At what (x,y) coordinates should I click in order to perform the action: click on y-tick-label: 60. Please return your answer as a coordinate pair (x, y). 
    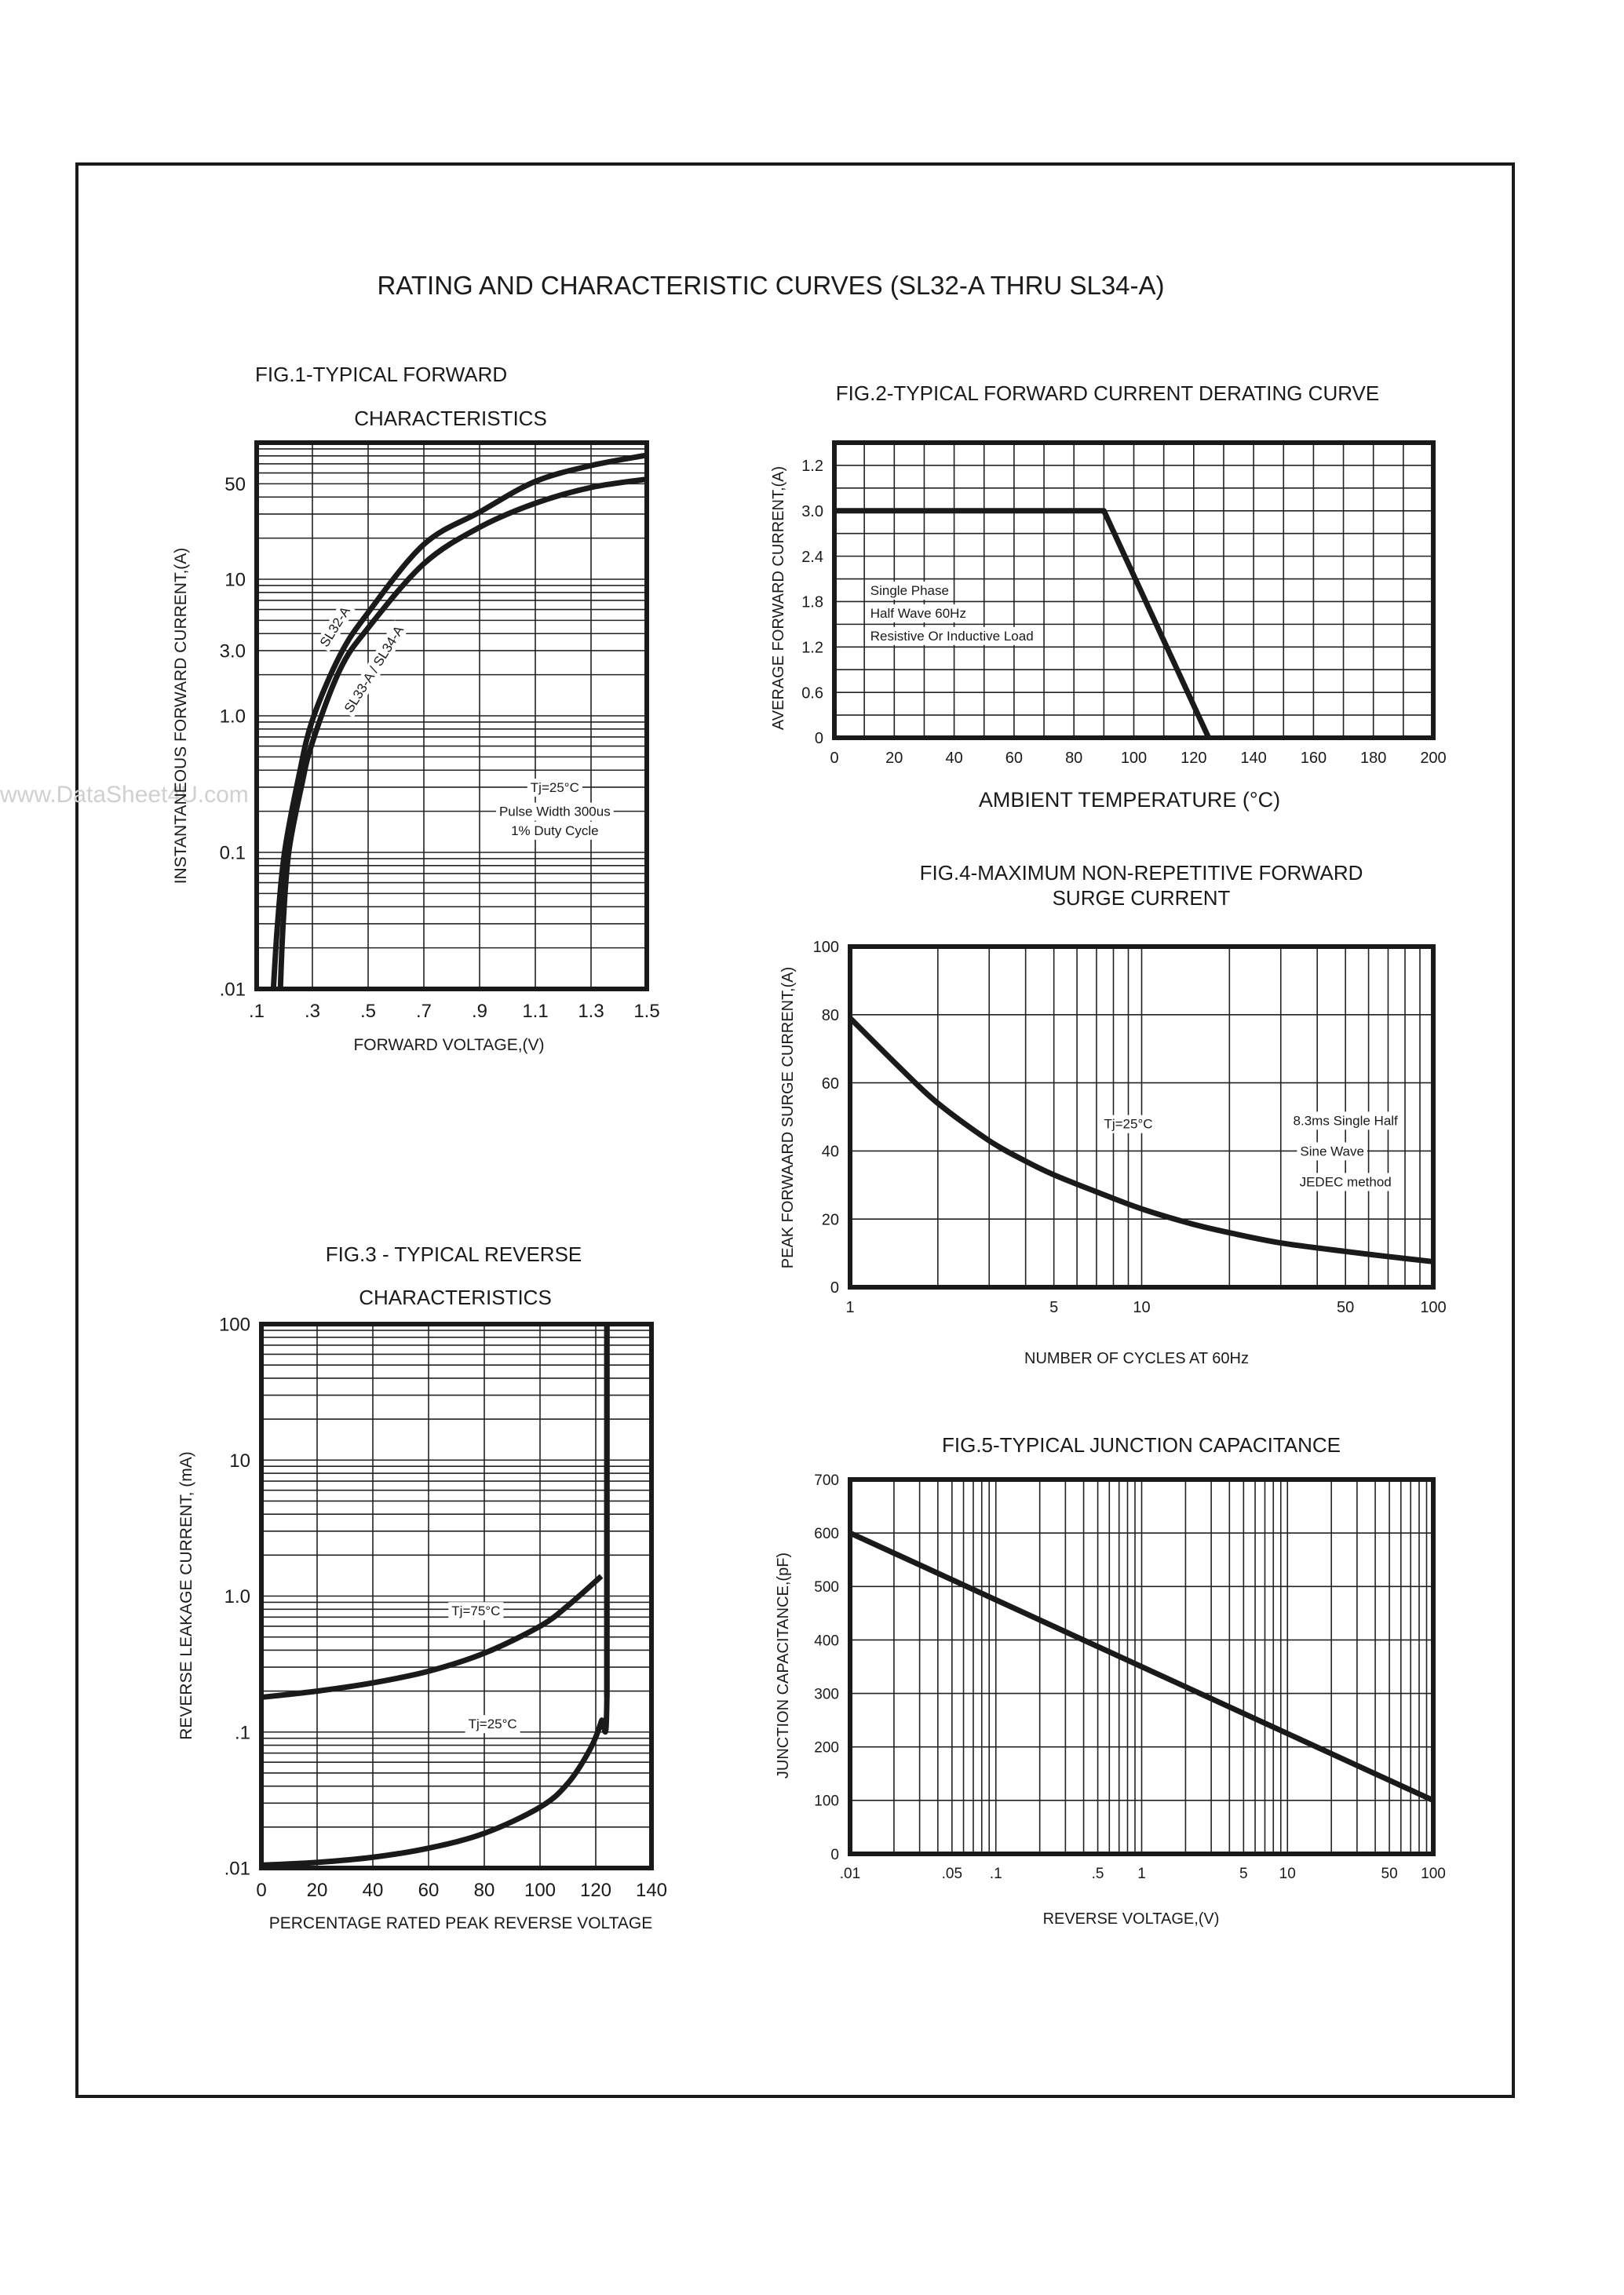
    Looking at the image, I should click on (831, 1084).